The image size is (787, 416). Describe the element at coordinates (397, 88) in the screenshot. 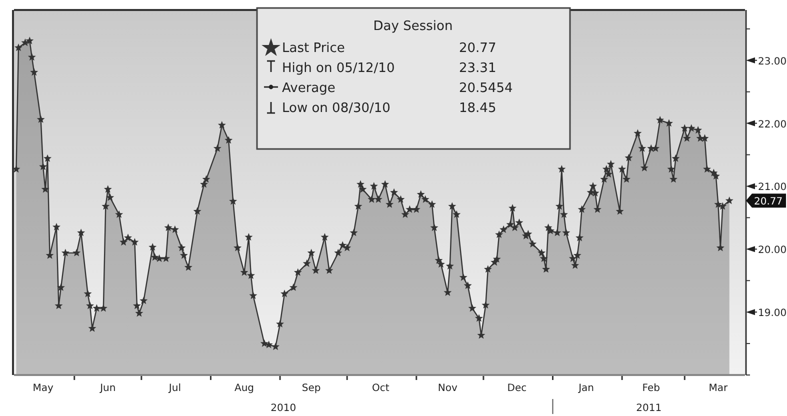

I see `text: Average 20.5454` at that location.